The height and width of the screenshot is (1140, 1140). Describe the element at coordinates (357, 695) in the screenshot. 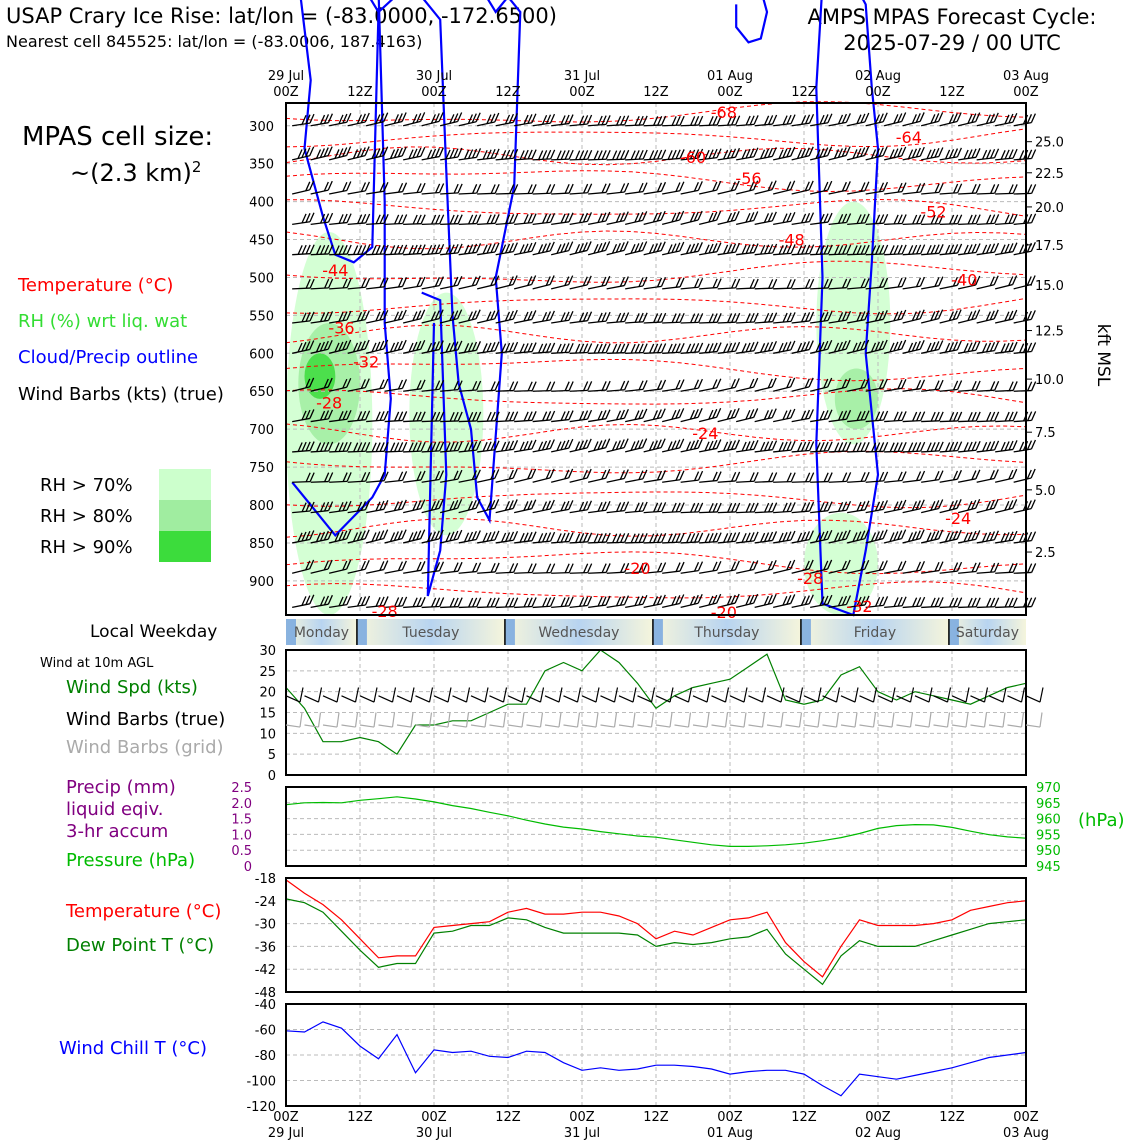

I see `sfc-wind-barb-feather` at that location.